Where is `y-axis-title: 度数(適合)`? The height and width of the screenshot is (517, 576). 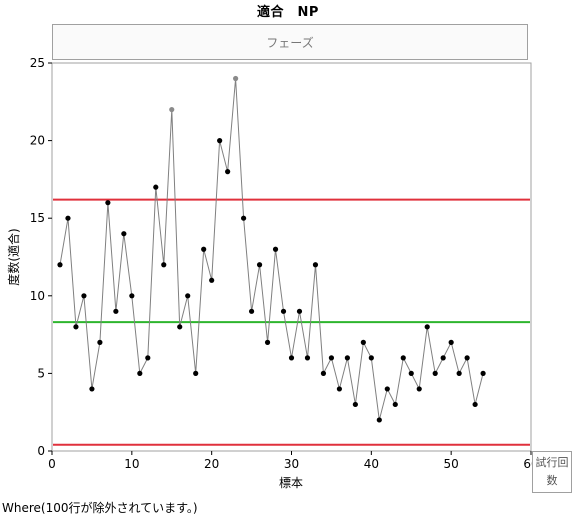 y-axis-title: 度数(適合) is located at coordinates (13, 256).